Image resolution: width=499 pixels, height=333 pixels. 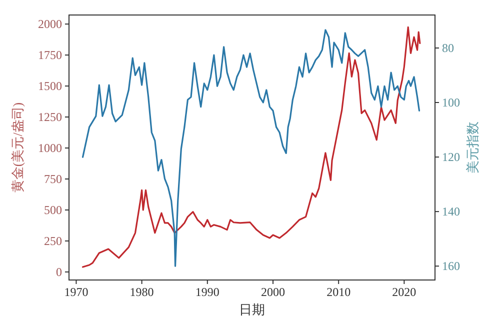 I want to click on x-tick-label: 1990, so click(x=207, y=292).